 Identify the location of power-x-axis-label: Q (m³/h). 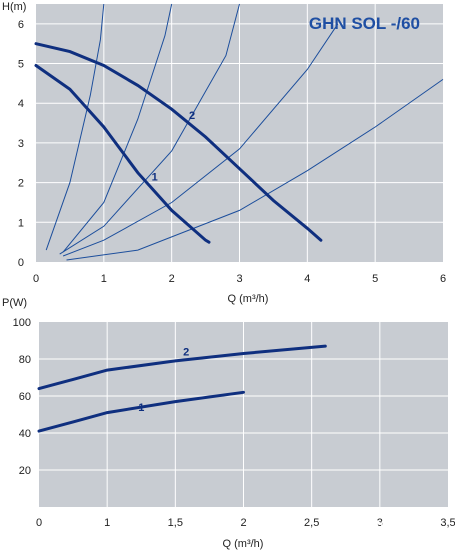
(243, 544).